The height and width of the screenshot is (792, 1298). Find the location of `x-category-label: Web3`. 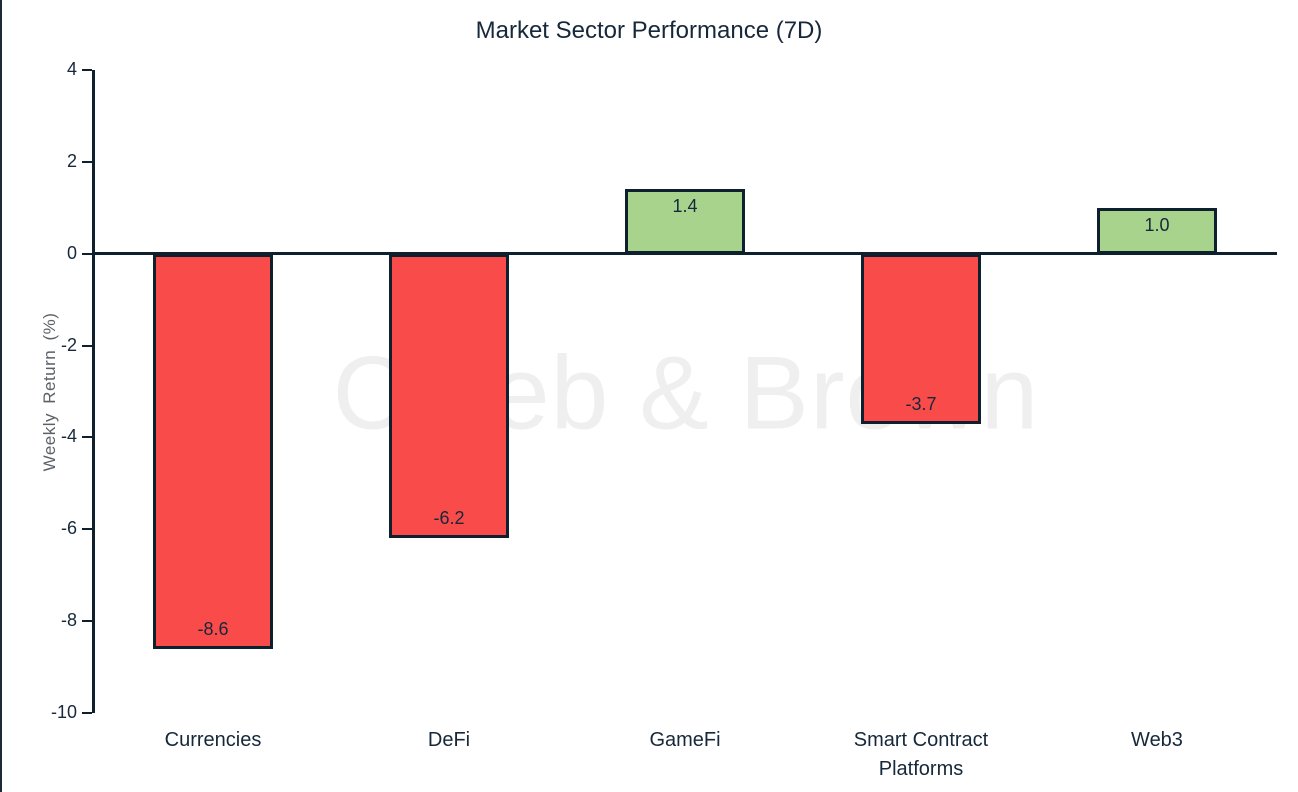

x-category-label: Web3 is located at coordinates (1157, 740).